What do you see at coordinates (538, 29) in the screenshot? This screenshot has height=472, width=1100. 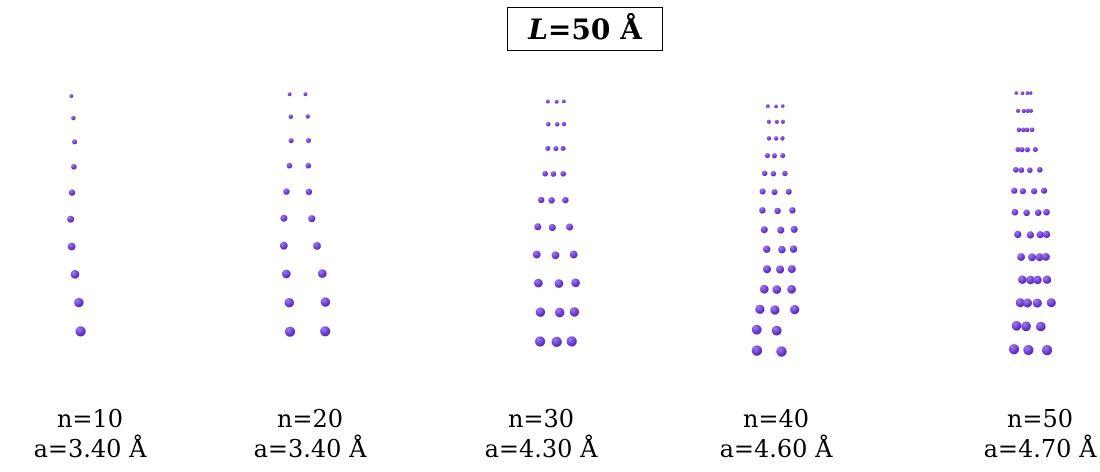 I see `title-variable: L` at bounding box center [538, 29].